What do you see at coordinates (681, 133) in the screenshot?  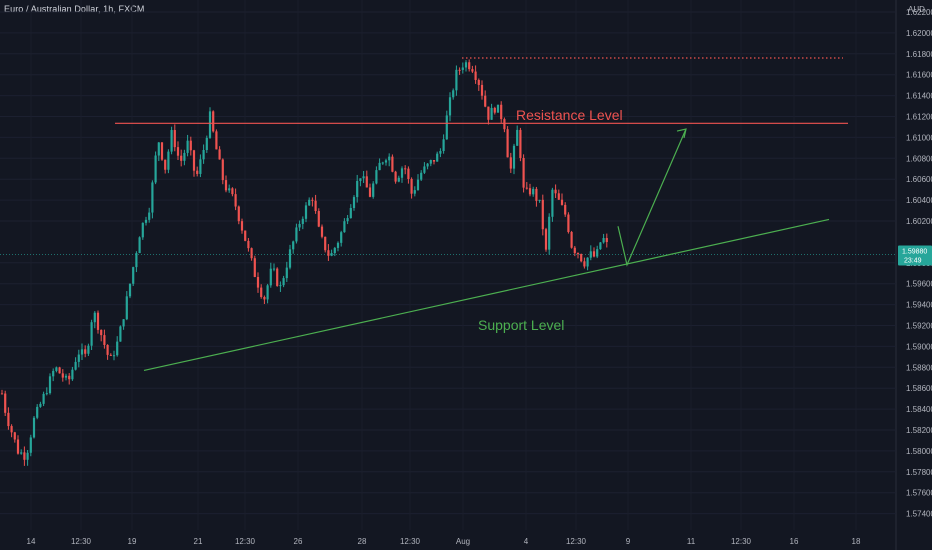 I see `arrow-head-icon` at bounding box center [681, 133].